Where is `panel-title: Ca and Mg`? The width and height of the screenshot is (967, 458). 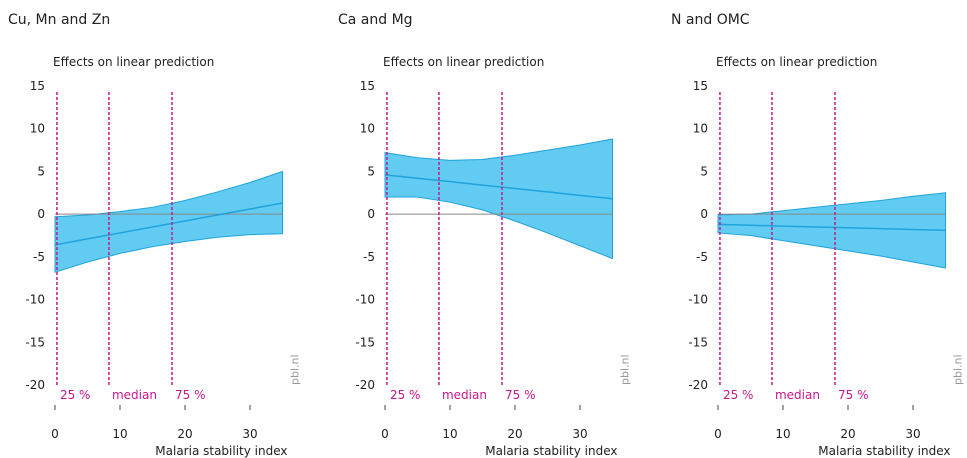 panel-title: Ca and Mg is located at coordinates (375, 20).